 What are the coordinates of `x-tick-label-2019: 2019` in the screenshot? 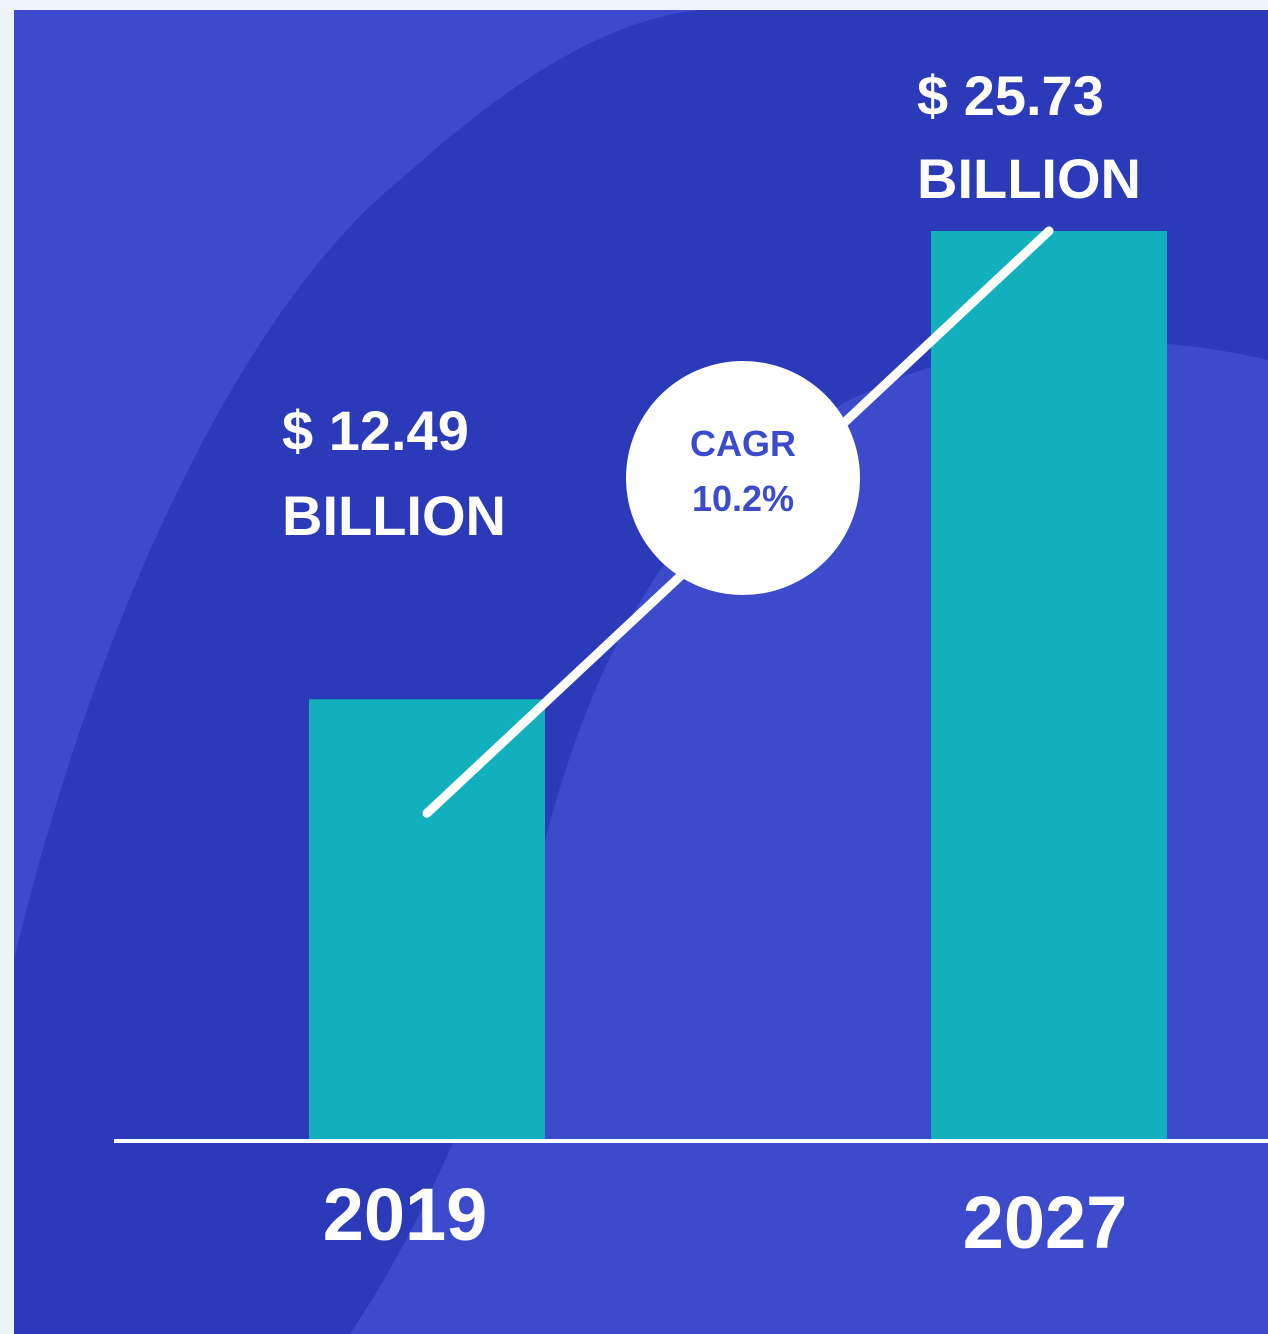 It's located at (405, 1214).